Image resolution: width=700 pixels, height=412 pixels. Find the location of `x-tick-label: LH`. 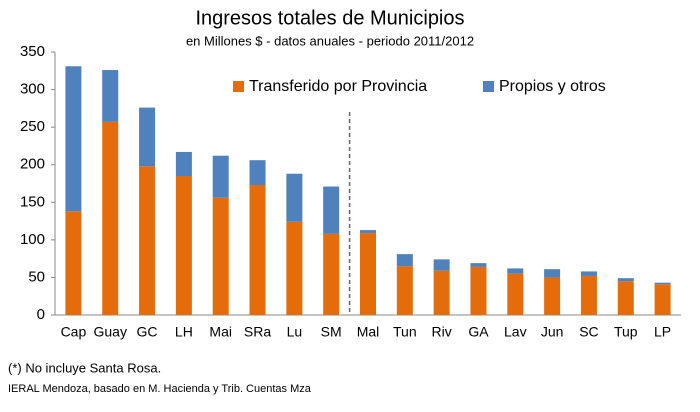

x-tick-label: LH is located at coordinates (184, 332).